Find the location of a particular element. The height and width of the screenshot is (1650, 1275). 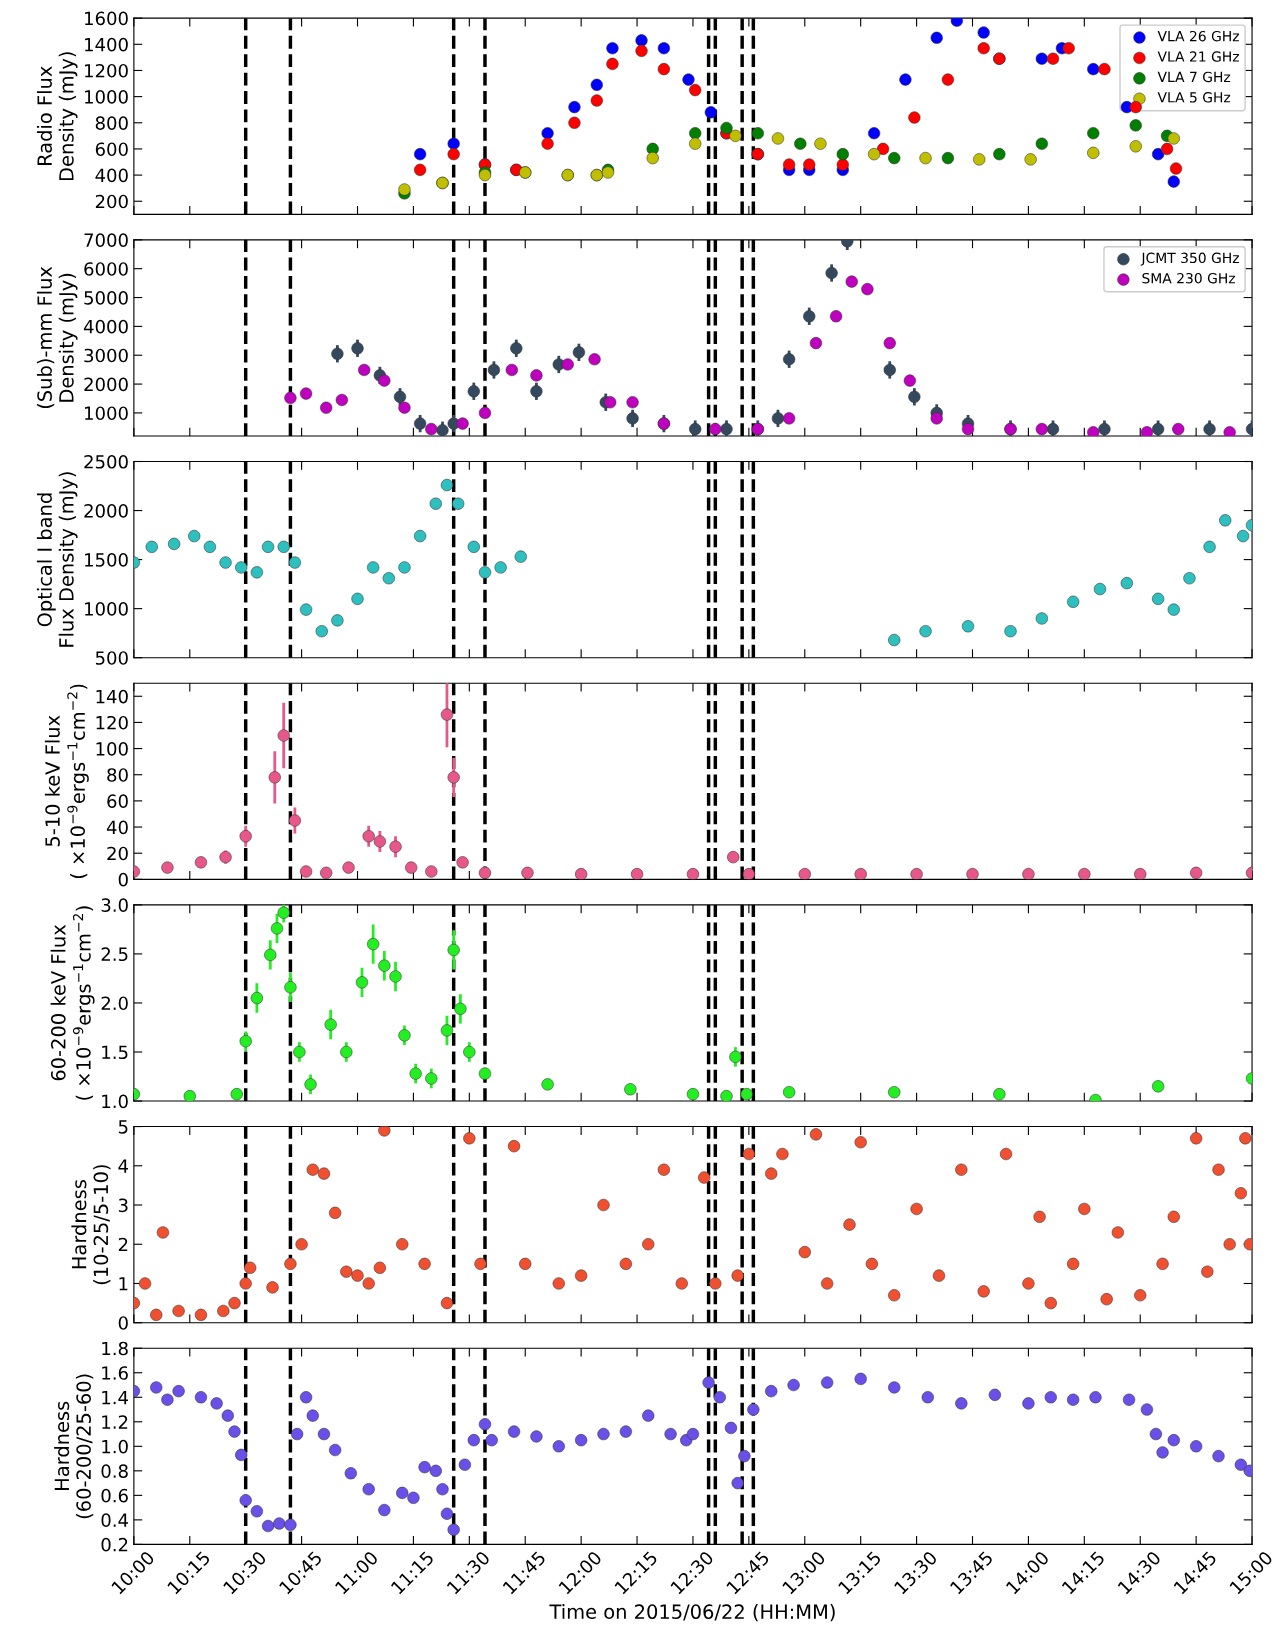

y-tick-label: 120 is located at coordinates (112, 722).